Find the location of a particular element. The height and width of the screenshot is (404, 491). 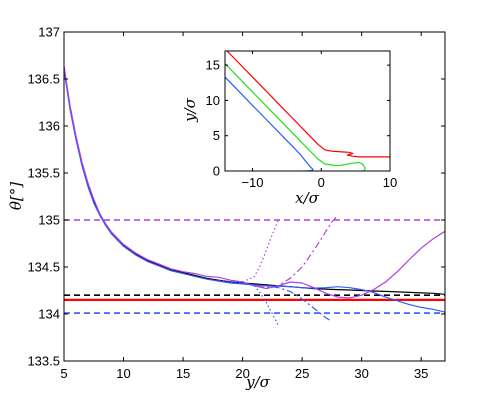

inset-y-tick-label: 0 is located at coordinates (216, 171).